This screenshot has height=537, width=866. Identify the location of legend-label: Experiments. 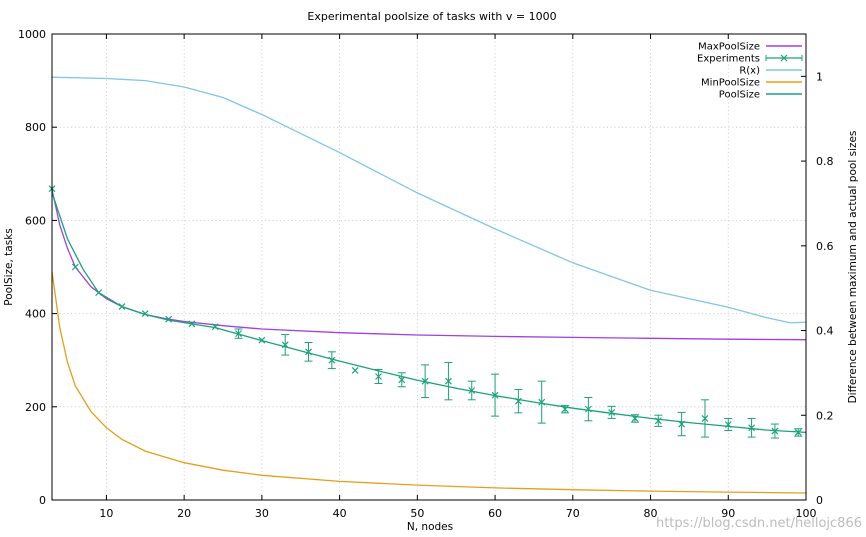
(728, 59).